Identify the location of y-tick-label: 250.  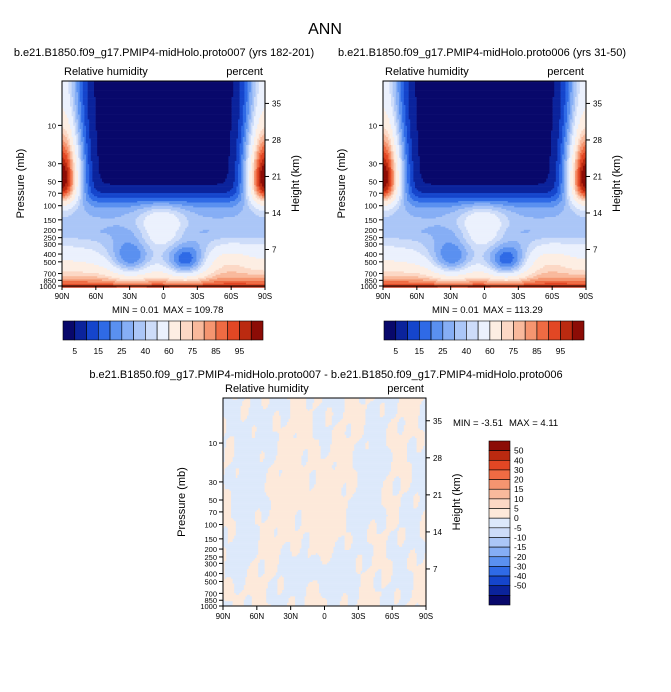
(49, 238).